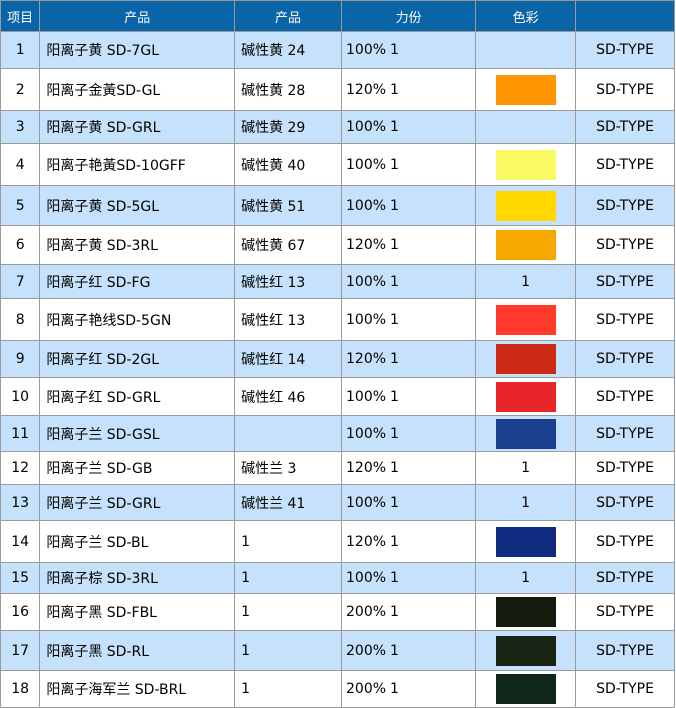 The image size is (676, 708). I want to click on table-row: 13 阳离子兰 SD-GRL 碱性兰 41 100% 1 1 SD-TYPE, so click(337, 502).